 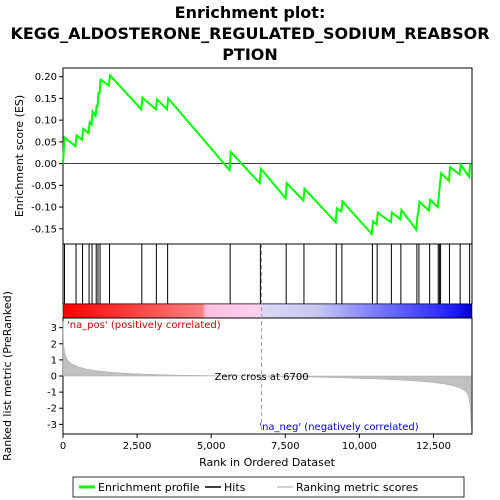 I want to click on title-line-1: Enrichment plot:, so click(x=250, y=12).